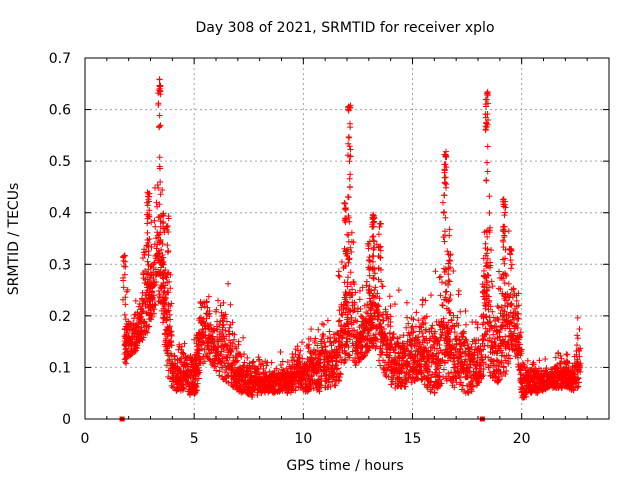 The height and width of the screenshot is (480, 640). What do you see at coordinates (344, 466) in the screenshot?
I see `x-axis-title: GPS time / hours` at bounding box center [344, 466].